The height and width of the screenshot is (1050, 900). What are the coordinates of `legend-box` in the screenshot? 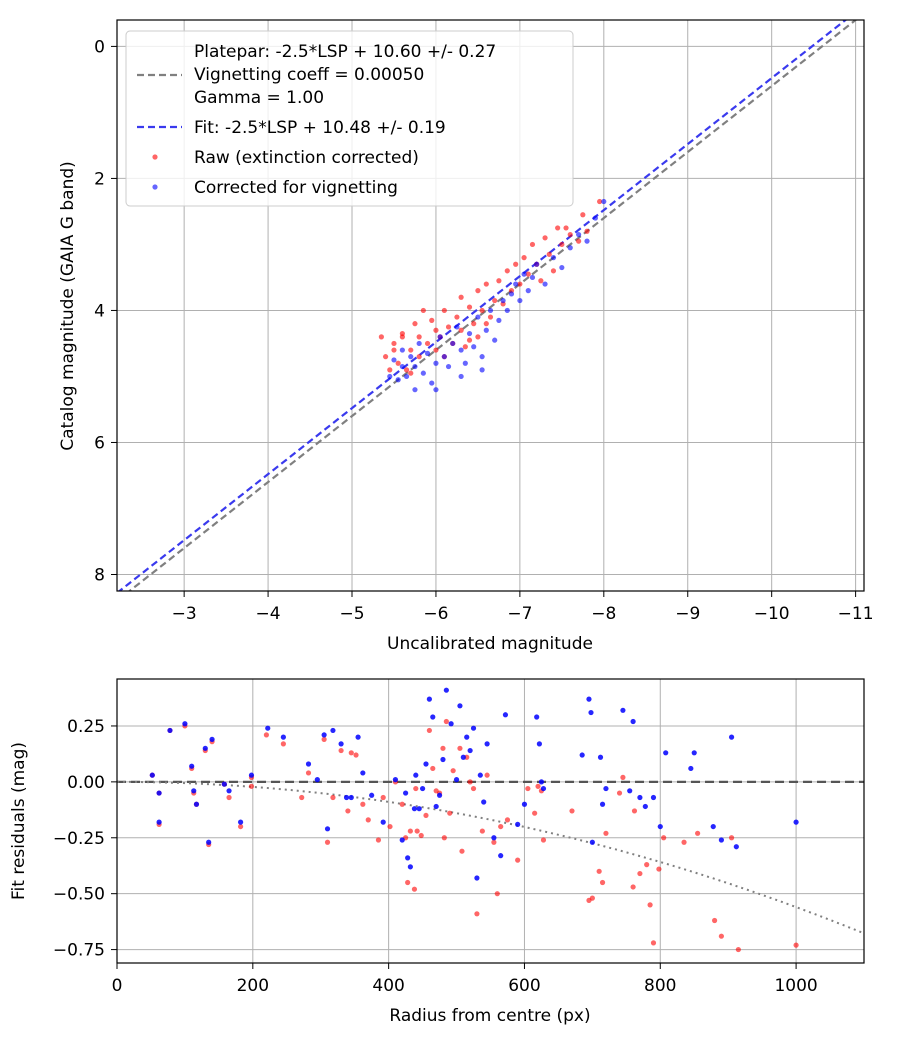 It's located at (349, 118).